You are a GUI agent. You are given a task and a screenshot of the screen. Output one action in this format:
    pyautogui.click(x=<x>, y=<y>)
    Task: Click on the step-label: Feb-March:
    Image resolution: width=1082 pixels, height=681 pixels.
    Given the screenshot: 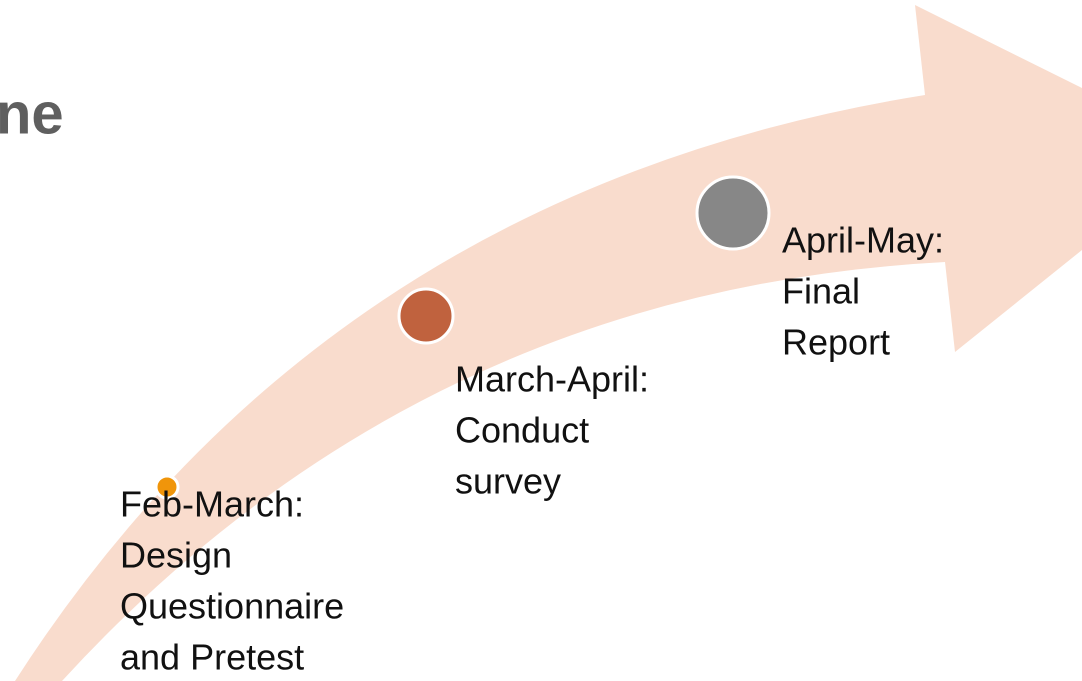 What is the action you would take?
    pyautogui.click(x=212, y=504)
    